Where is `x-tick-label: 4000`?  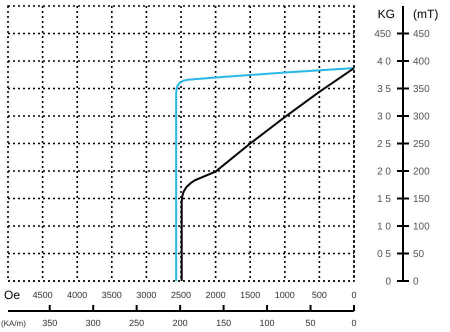
x-tick-label: 4000 is located at coordinates (77, 295).